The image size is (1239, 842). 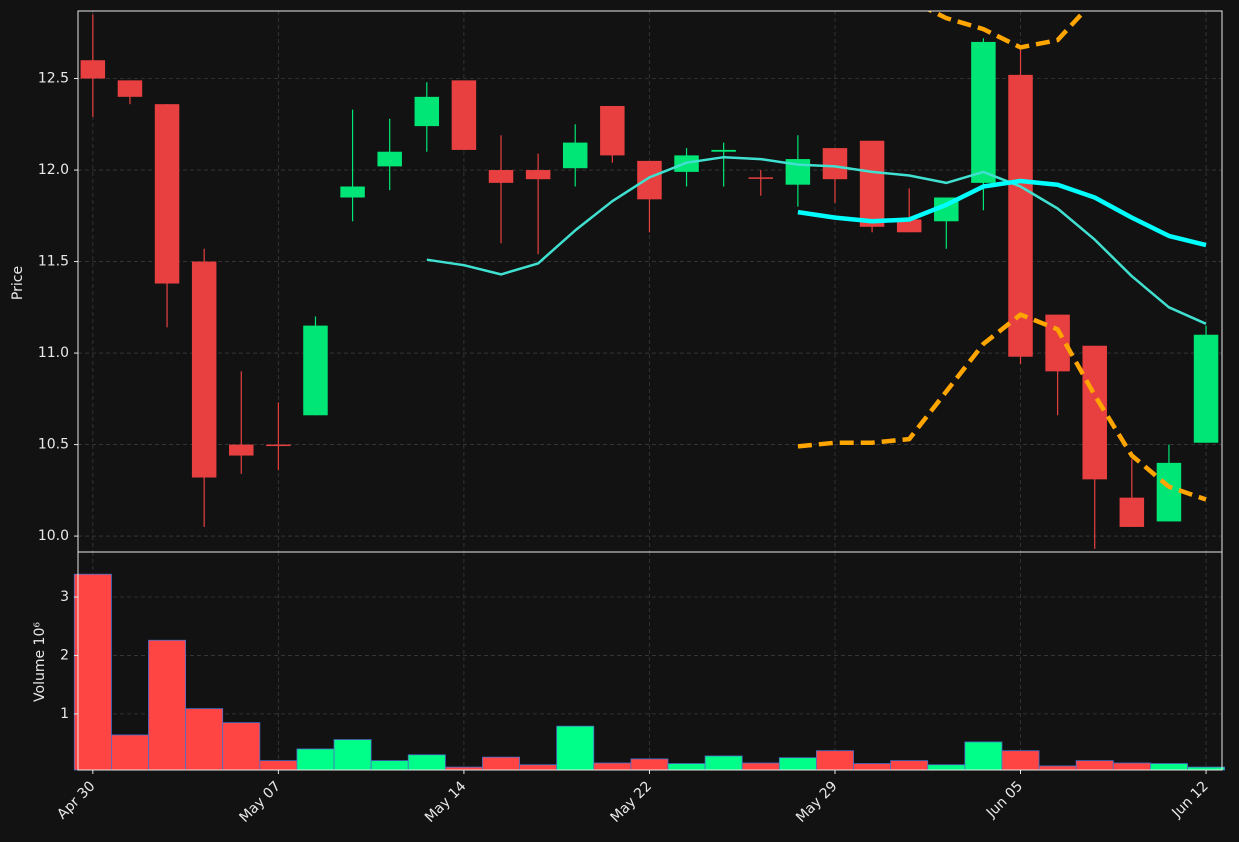 What do you see at coordinates (40, 662) in the screenshot?
I see `y-axis-label: Volume 10⁶` at bounding box center [40, 662].